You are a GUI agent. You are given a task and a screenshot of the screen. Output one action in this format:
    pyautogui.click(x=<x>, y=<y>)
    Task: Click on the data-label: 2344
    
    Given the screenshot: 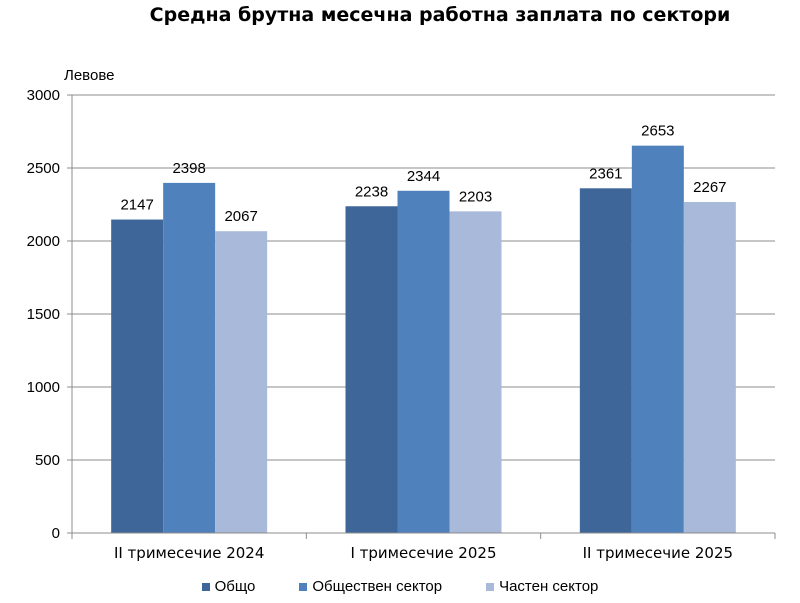 What is the action you would take?
    pyautogui.click(x=423, y=176)
    